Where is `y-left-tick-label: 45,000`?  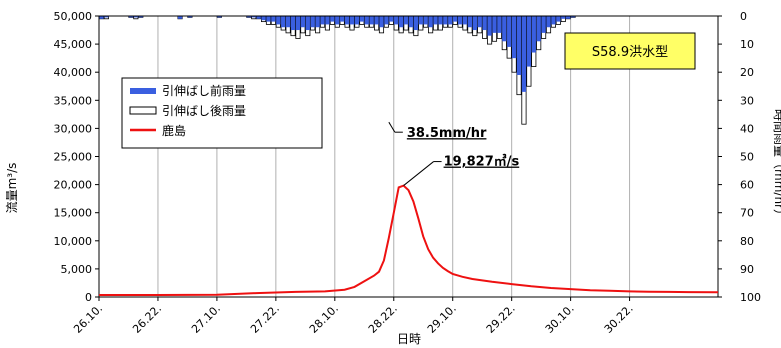 y-left-tick-label: 45,000 is located at coordinates (73, 44).